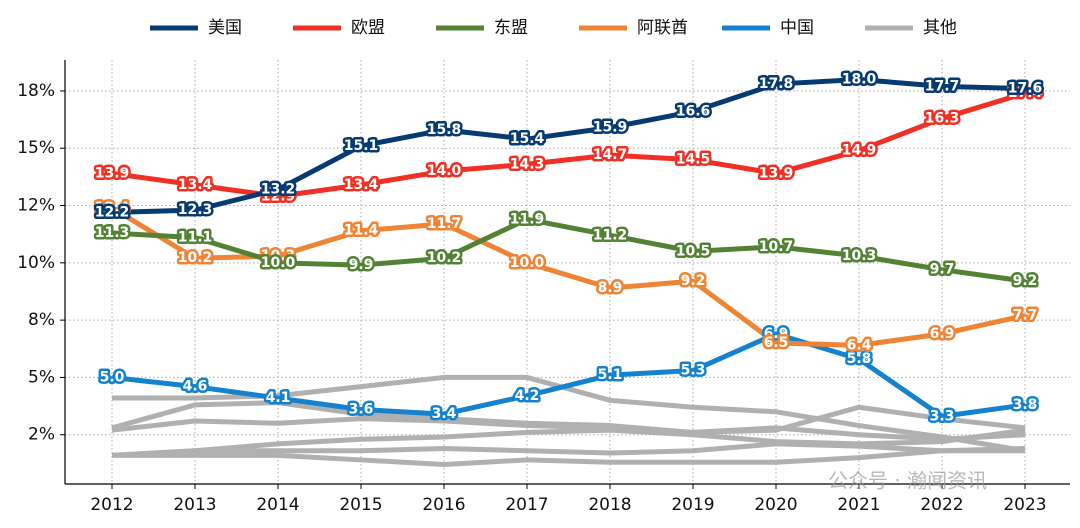 The height and width of the screenshot is (528, 1080). What do you see at coordinates (610, 128) in the screenshot?
I see `value-label: 15.9` at bounding box center [610, 128].